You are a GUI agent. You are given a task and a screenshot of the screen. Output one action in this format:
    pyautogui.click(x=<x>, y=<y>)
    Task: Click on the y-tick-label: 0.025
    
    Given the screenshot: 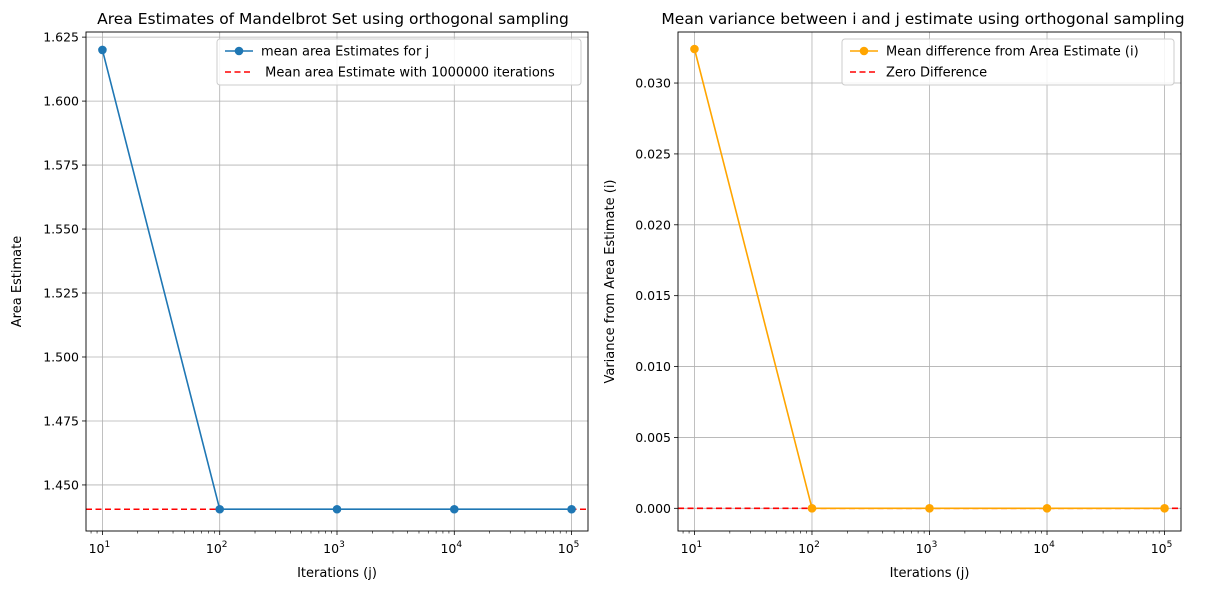 What is the action you would take?
    pyautogui.click(x=653, y=153)
    